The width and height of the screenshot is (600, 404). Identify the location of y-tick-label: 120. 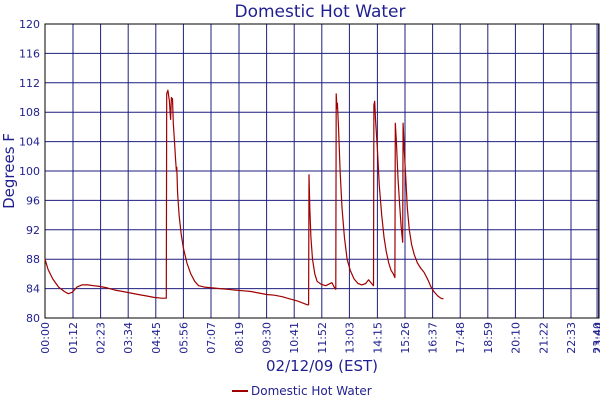
(29, 24).